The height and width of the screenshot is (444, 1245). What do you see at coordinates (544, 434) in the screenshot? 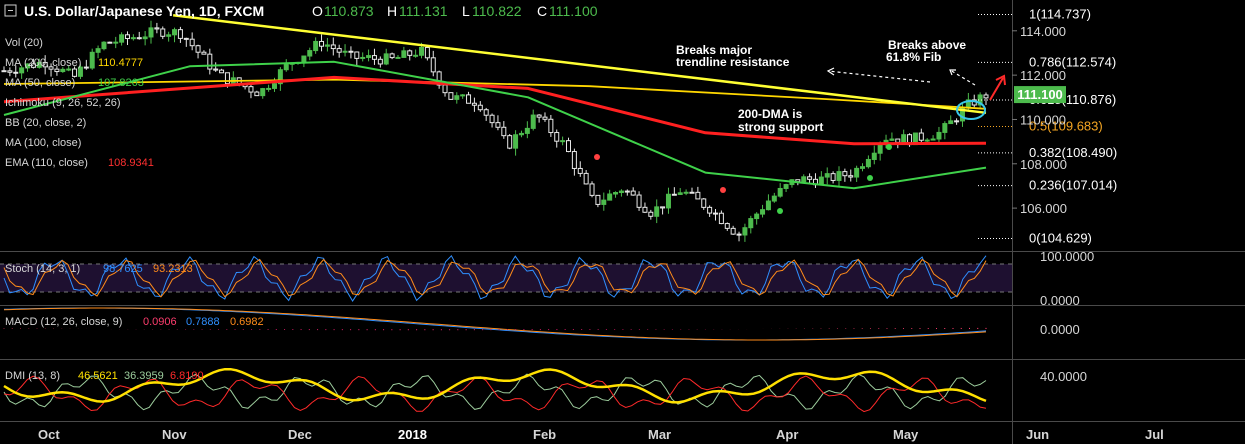
I see `time-label: Feb` at bounding box center [544, 434].